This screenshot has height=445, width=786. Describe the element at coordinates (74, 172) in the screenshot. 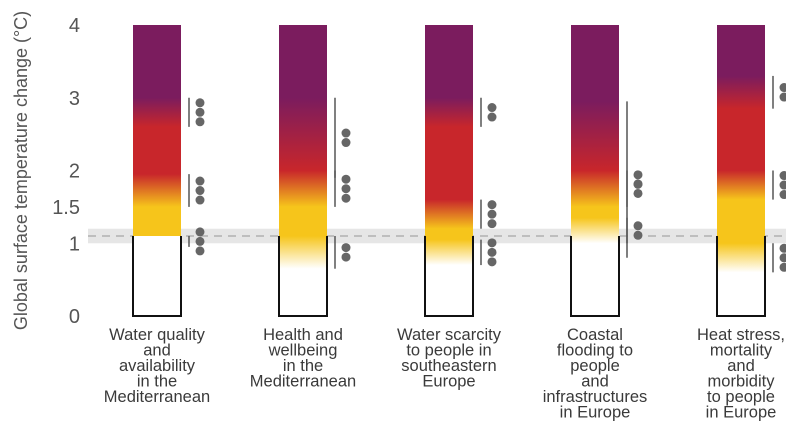

I see `y-tick-label: 2` at that location.